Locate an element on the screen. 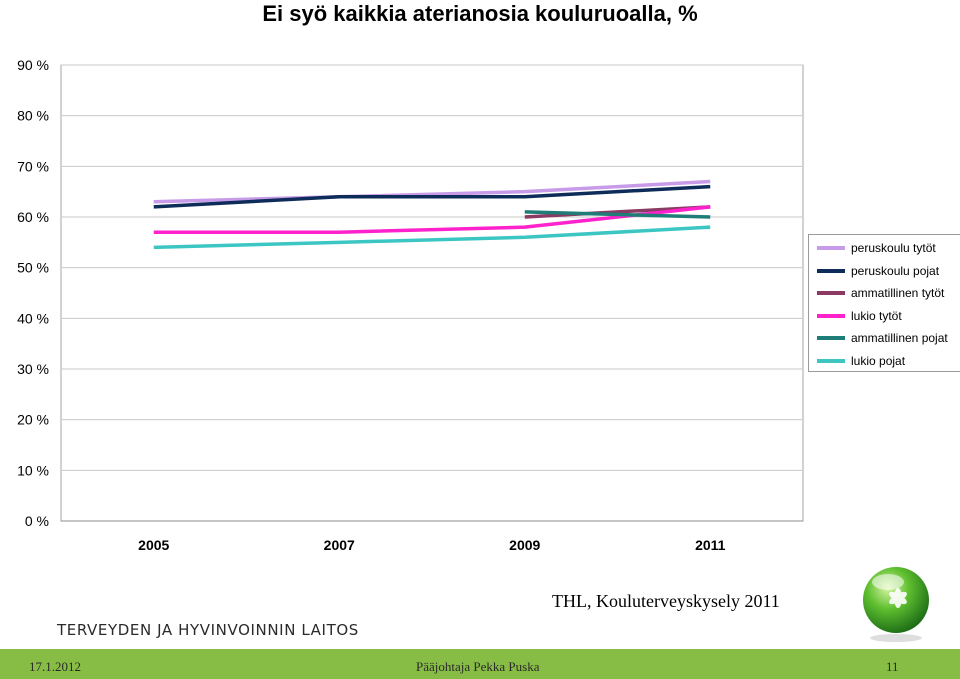  y-tick-label: 90 % is located at coordinates (33, 65).